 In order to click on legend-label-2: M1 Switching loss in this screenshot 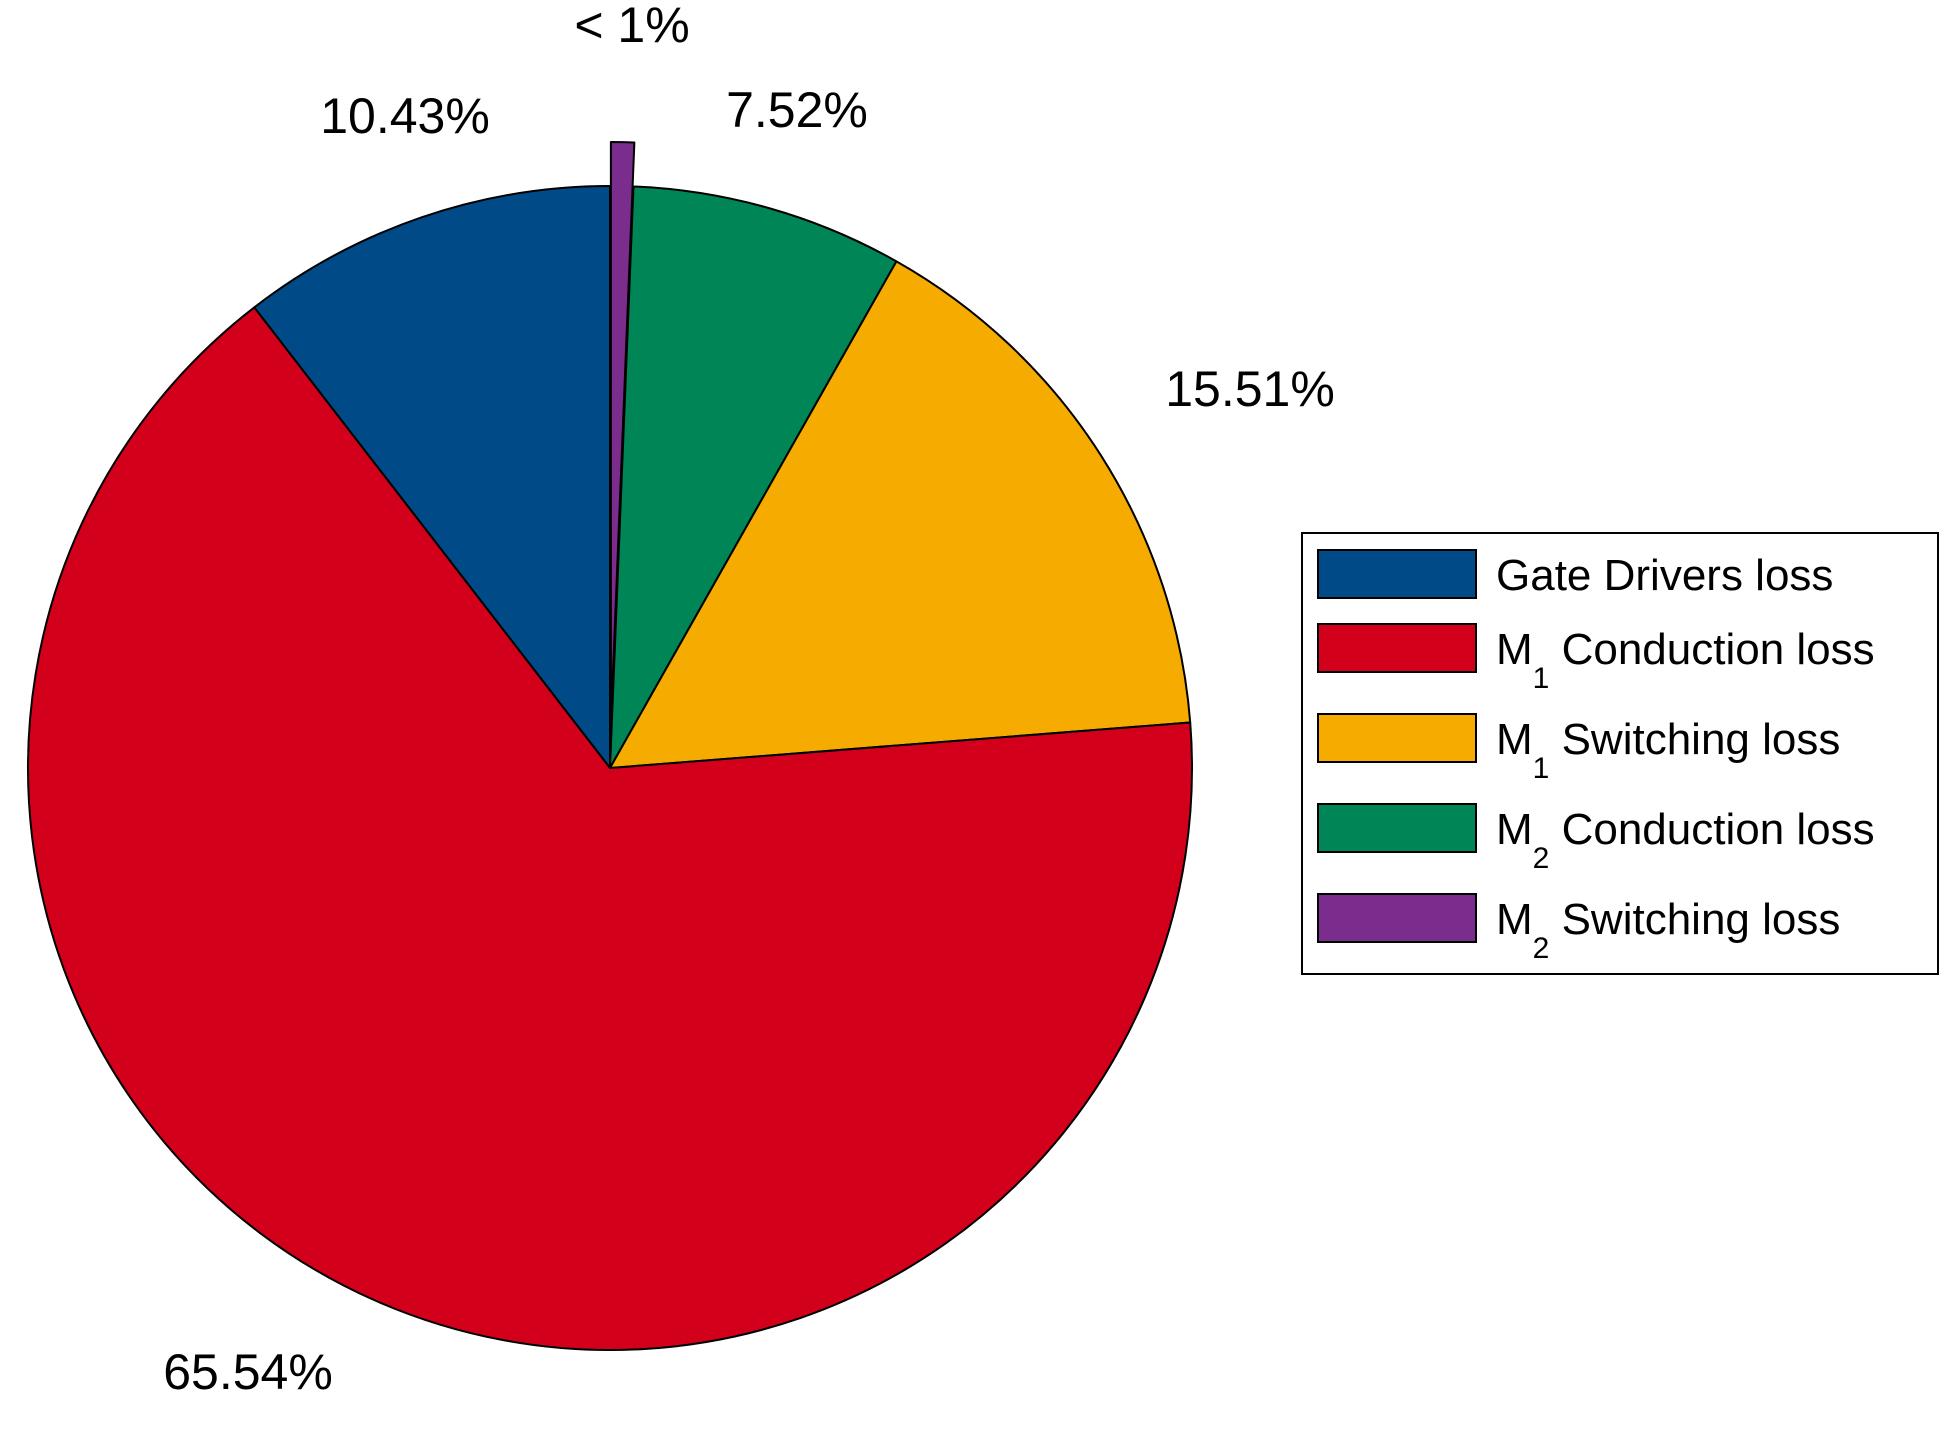, I will do `click(1668, 750)`.